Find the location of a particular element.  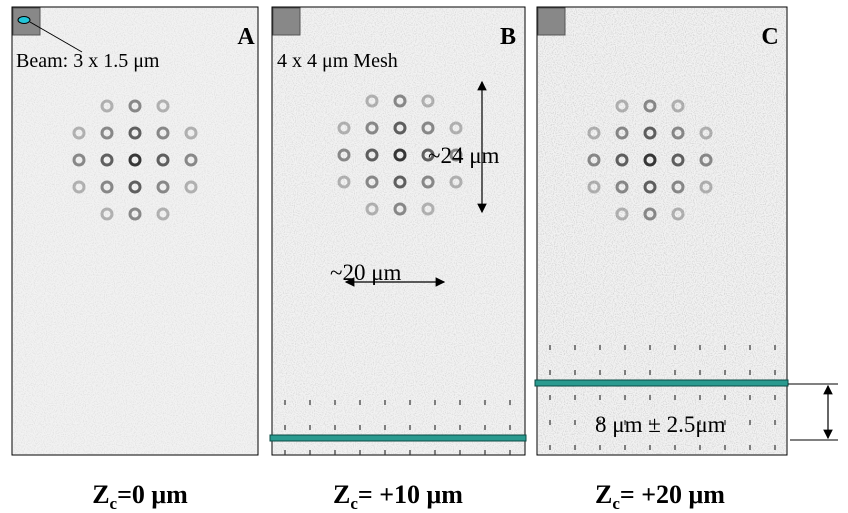

panel-label: C is located at coordinates (769, 37).